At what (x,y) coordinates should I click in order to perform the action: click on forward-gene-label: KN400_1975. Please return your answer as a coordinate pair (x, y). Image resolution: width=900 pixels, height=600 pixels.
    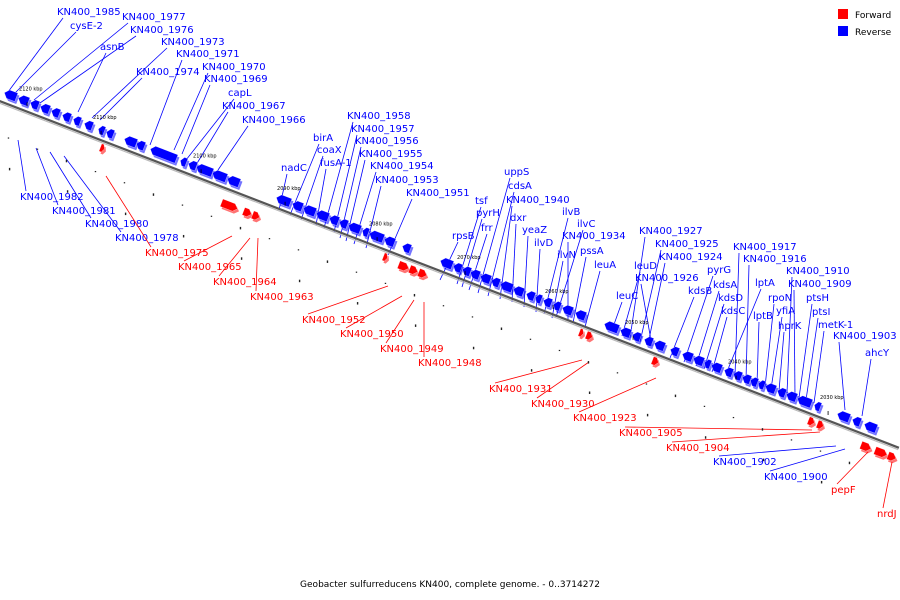
    Looking at the image, I should click on (177, 253).